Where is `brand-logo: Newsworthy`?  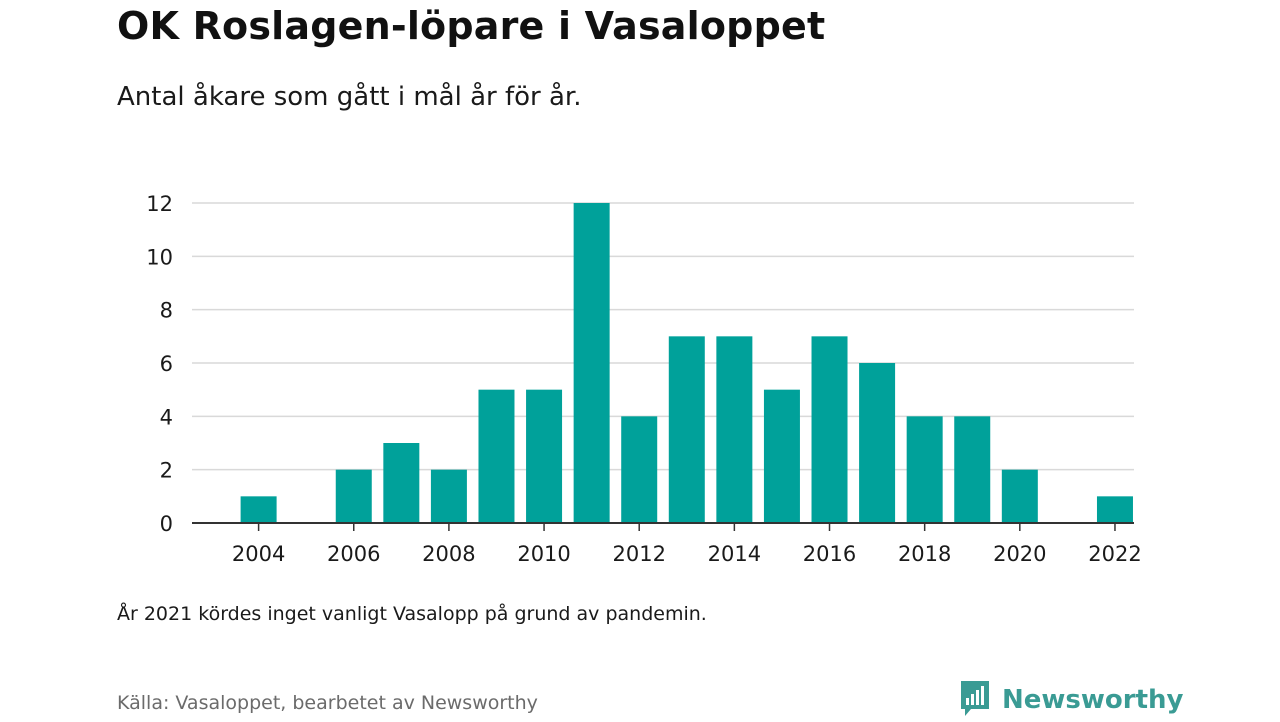
brand-logo: Newsworthy is located at coordinates (1070, 700).